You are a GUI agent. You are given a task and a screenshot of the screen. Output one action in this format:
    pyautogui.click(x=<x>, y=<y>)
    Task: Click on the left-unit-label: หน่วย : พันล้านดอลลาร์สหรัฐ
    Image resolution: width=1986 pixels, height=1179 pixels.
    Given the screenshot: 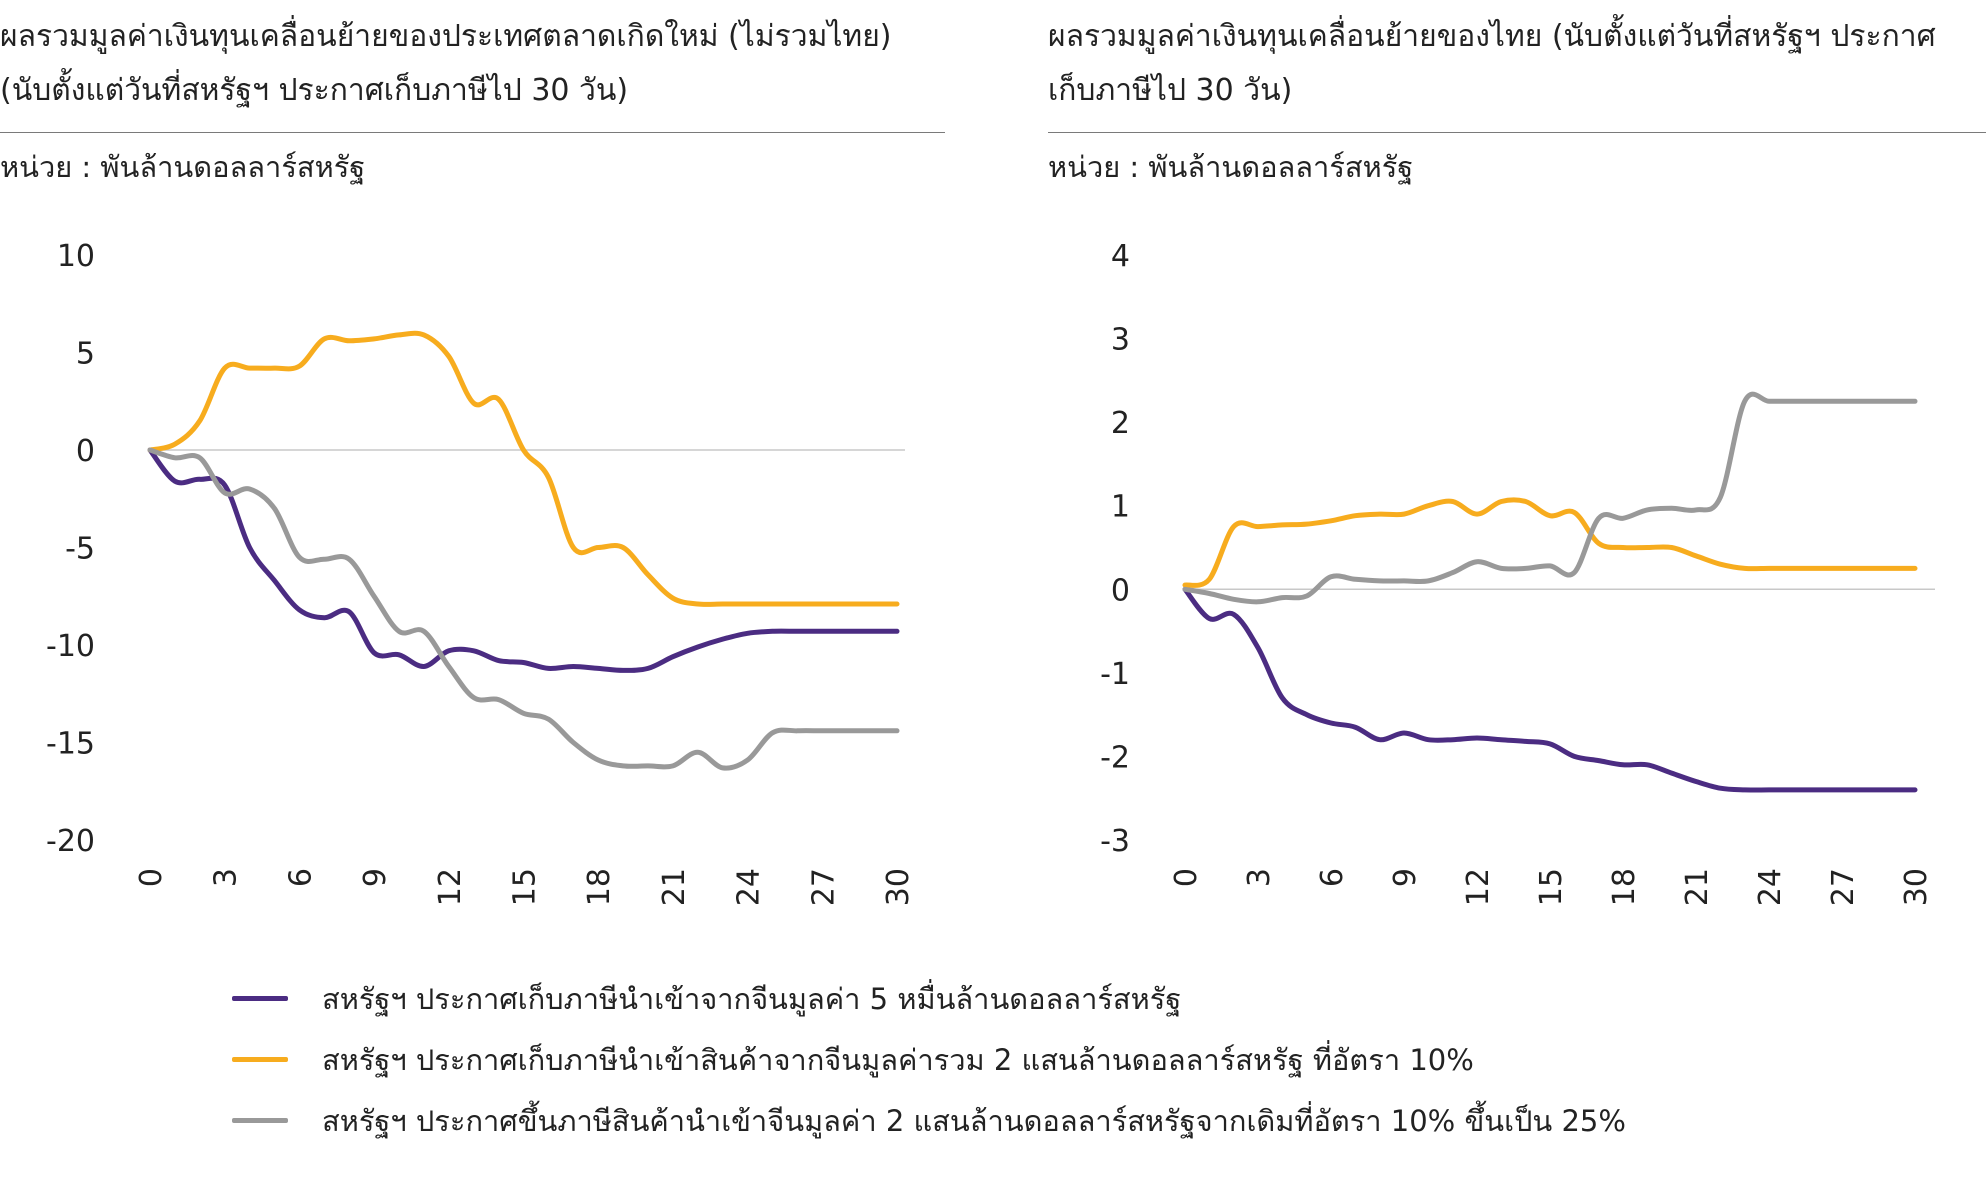 What is the action you would take?
    pyautogui.click(x=183, y=167)
    